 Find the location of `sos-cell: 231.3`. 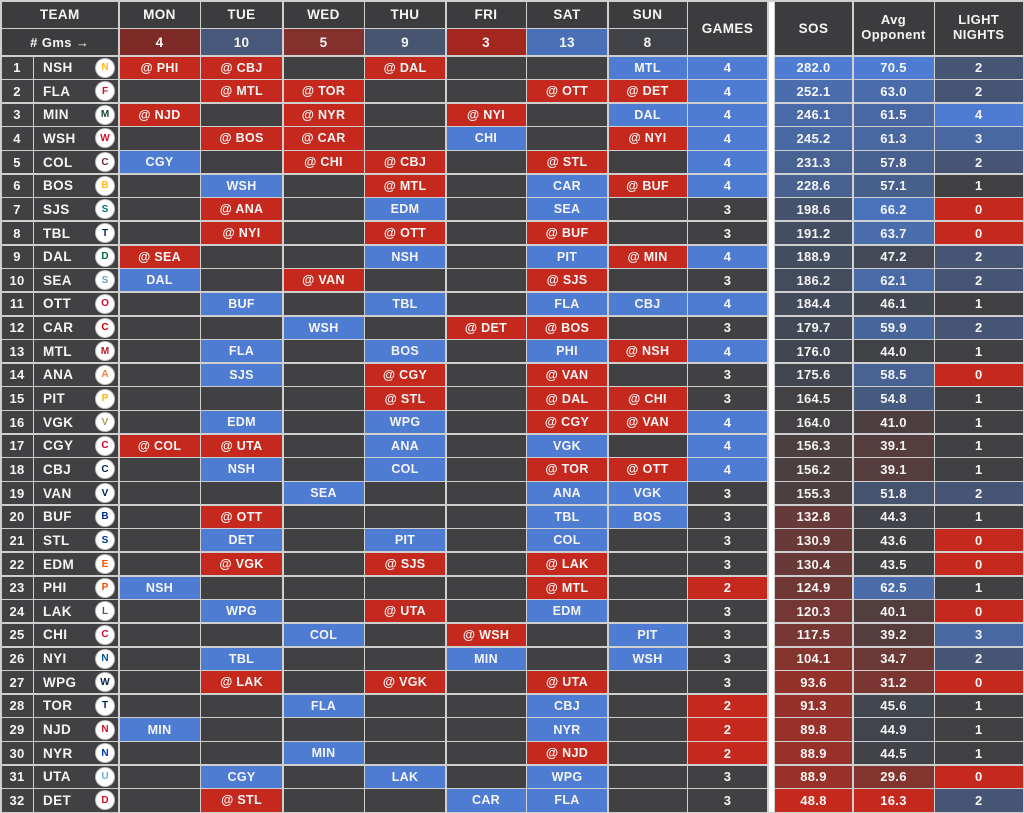

sos-cell: 231.3 is located at coordinates (813, 162).